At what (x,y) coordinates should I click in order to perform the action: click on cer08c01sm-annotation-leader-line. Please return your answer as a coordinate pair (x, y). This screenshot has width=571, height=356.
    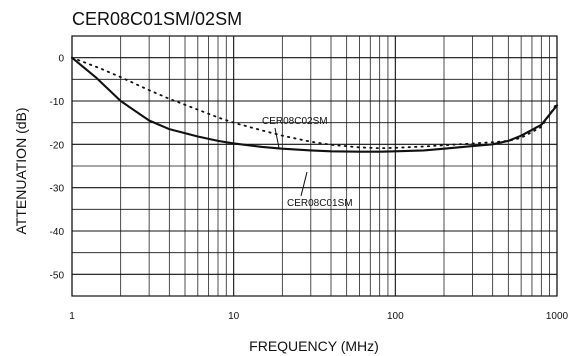
    Looking at the image, I should click on (304, 184).